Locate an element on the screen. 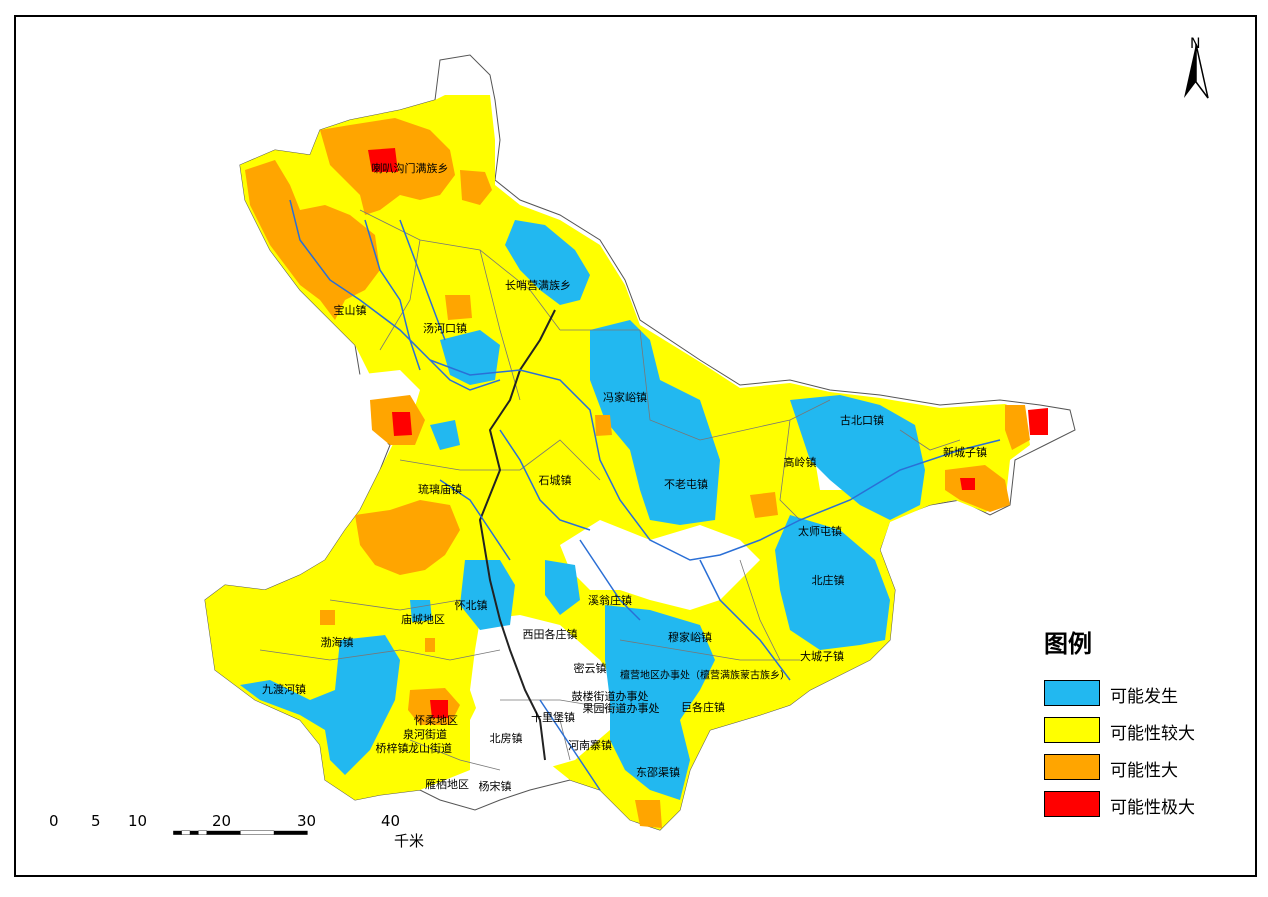  place-label: 汤河口镇 is located at coordinates (445, 328).